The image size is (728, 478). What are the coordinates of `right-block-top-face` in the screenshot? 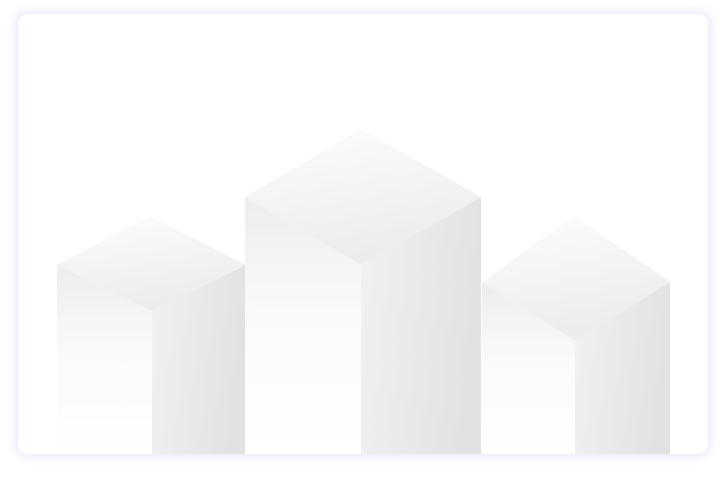 It's located at (576, 278).